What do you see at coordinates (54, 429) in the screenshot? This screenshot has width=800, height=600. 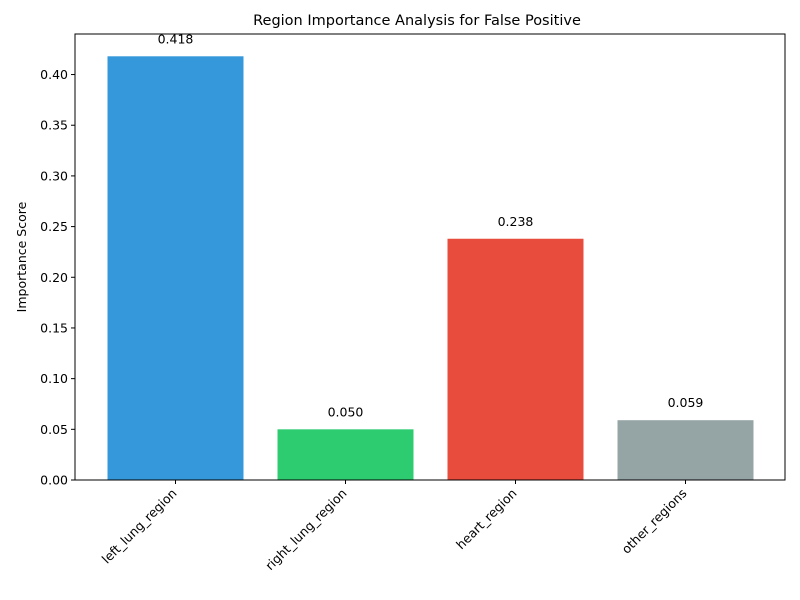 I see `y-tick-label: 0.05` at bounding box center [54, 429].